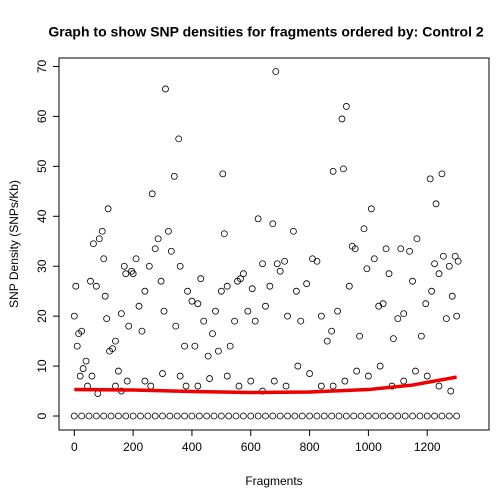 This screenshot has width=504, height=504. What do you see at coordinates (133, 447) in the screenshot?
I see `x-tick-label: 200` at bounding box center [133, 447].